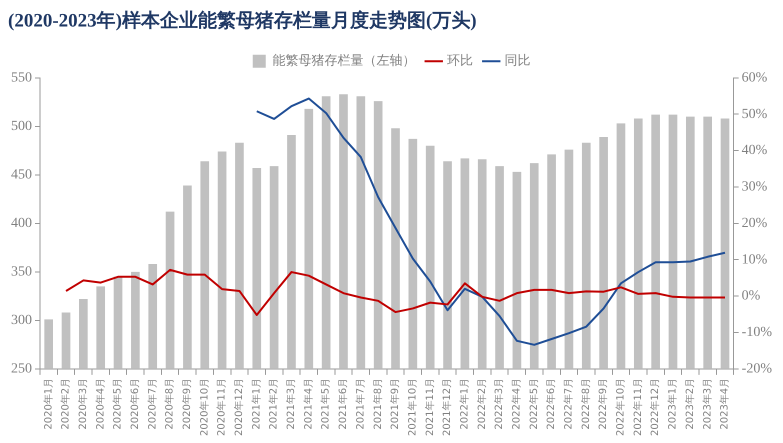 The width and height of the screenshot is (783, 443). What do you see at coordinates (755, 260) in the screenshot?
I see `y2-tick-label: 10%` at bounding box center [755, 260].